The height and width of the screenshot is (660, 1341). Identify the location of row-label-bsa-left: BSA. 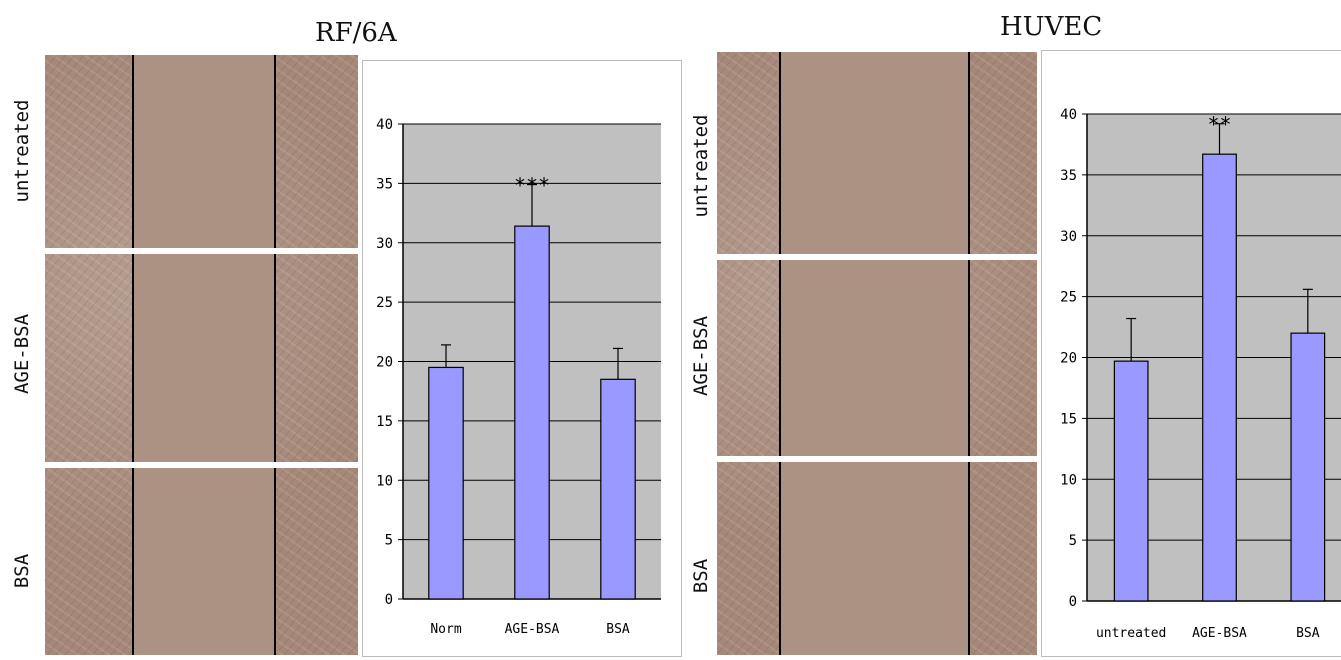
(22, 571).